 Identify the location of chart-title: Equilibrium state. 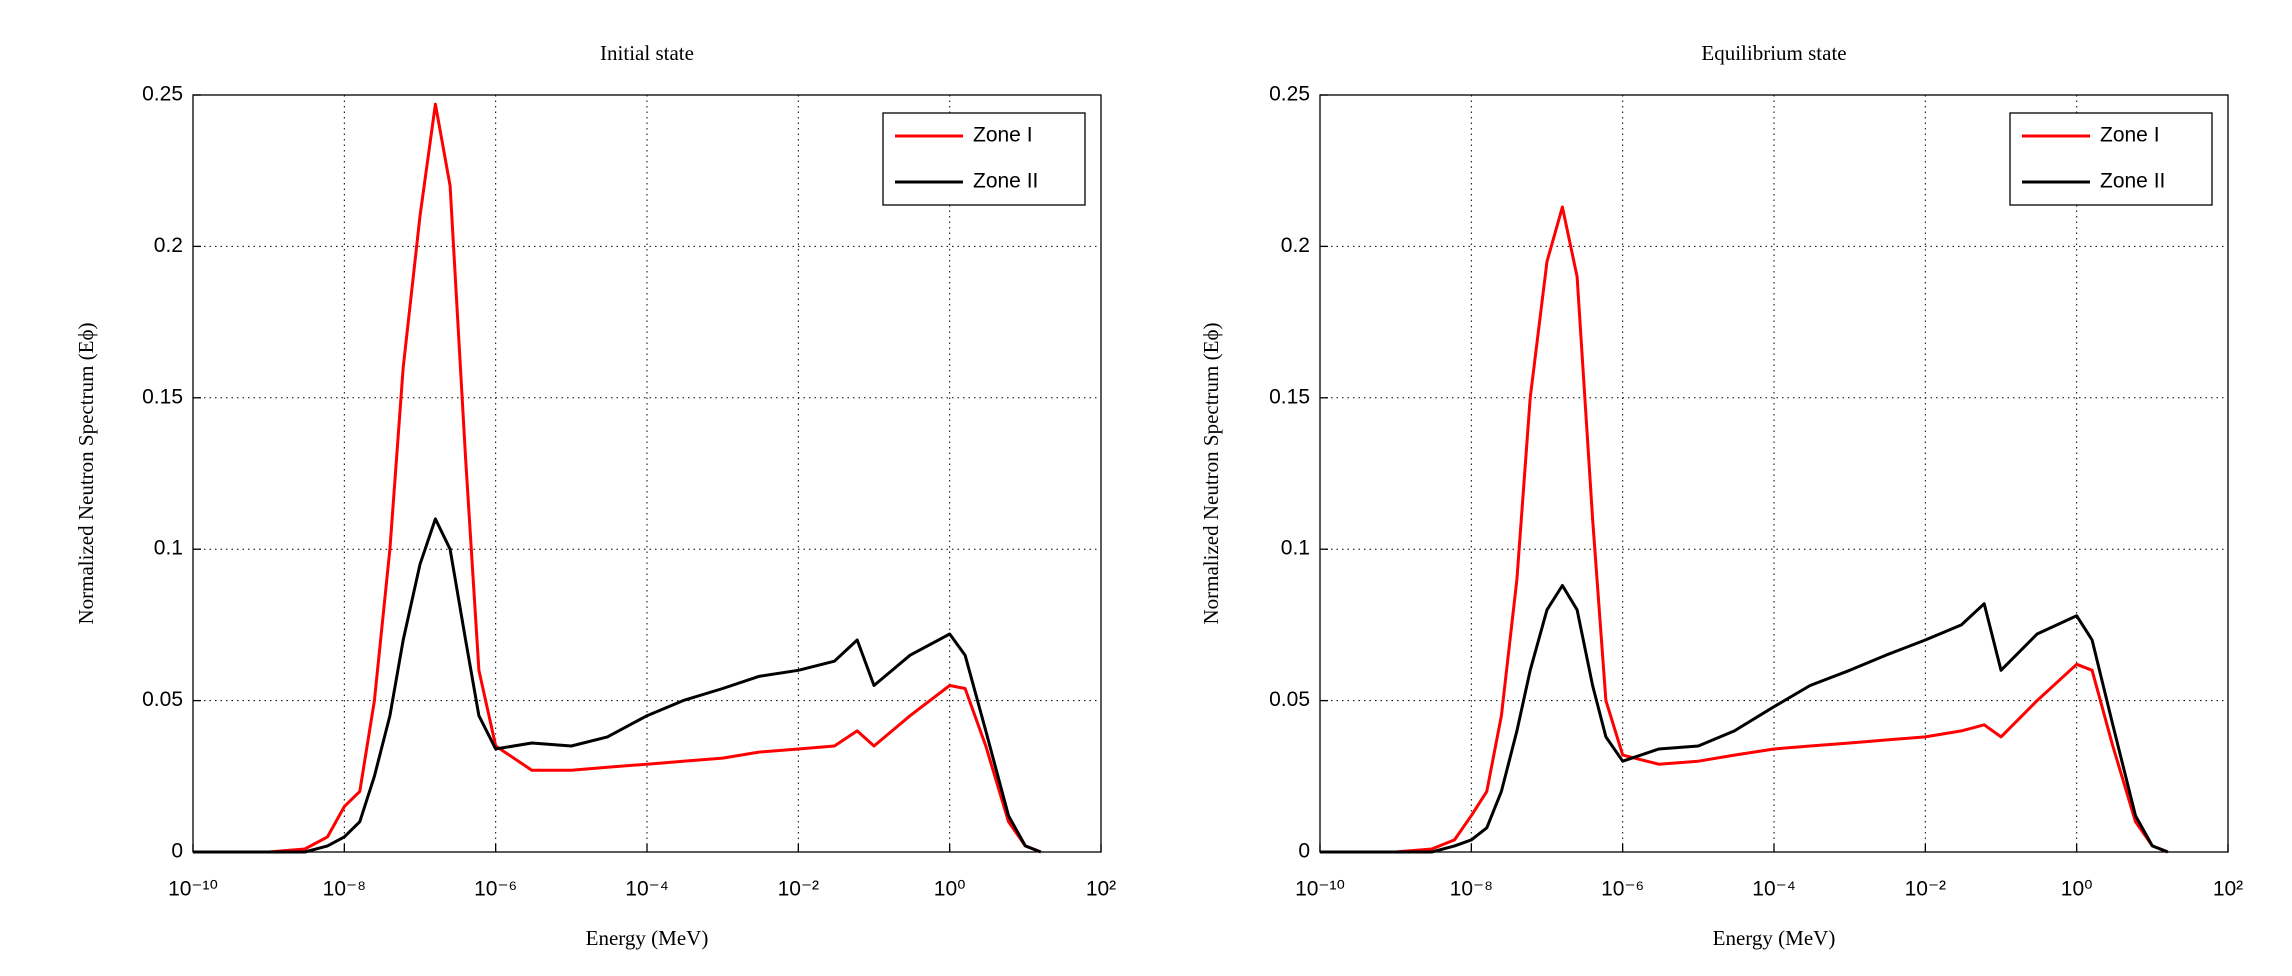
(1773, 53).